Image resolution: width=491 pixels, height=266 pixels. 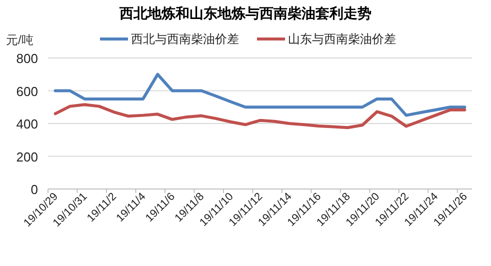 What do you see at coordinates (34, 189) in the screenshot?
I see `y-tick-label: 0` at bounding box center [34, 189].